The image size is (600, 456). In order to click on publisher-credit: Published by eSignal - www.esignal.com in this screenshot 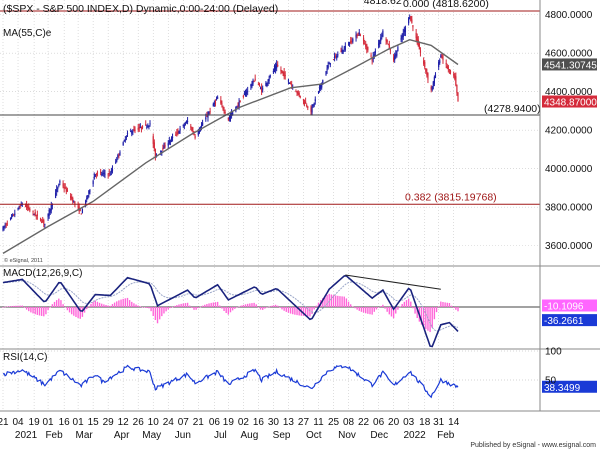, I will do `click(533, 445)`.